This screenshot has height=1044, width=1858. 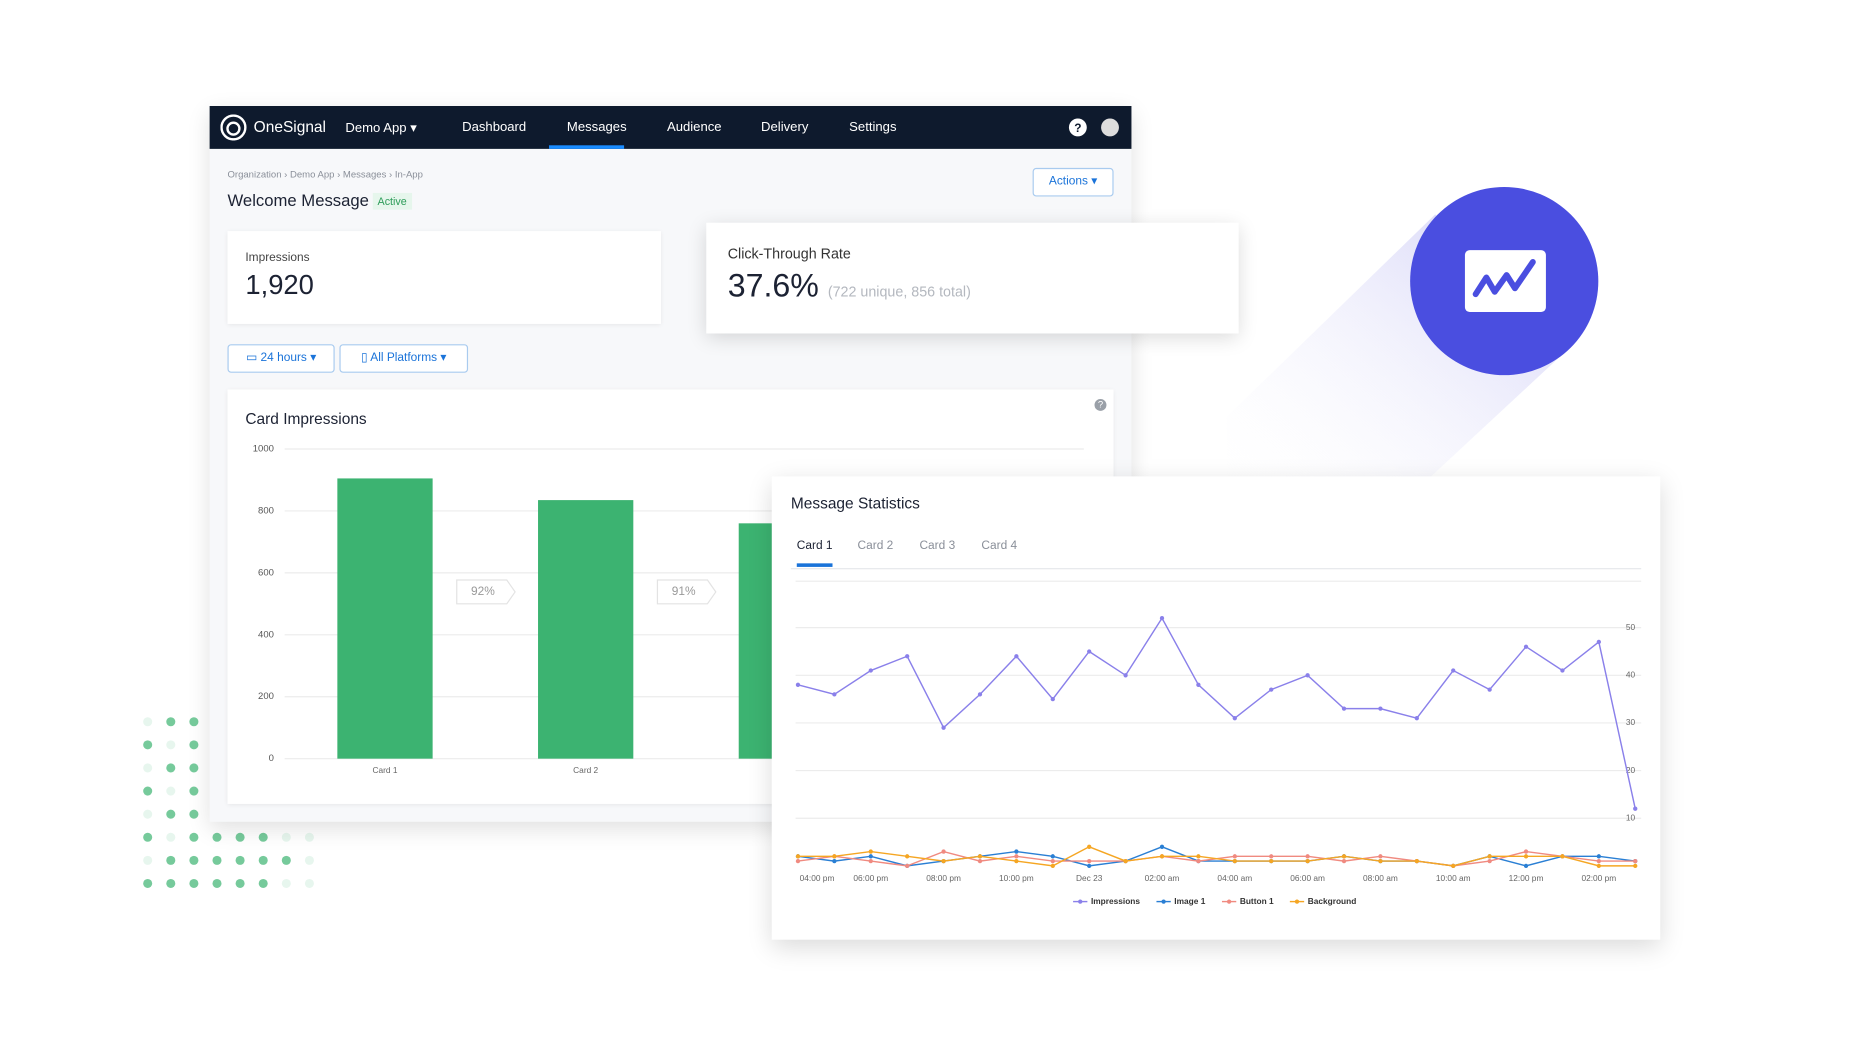 What do you see at coordinates (875, 546) in the screenshot?
I see `tab: Card 2` at bounding box center [875, 546].